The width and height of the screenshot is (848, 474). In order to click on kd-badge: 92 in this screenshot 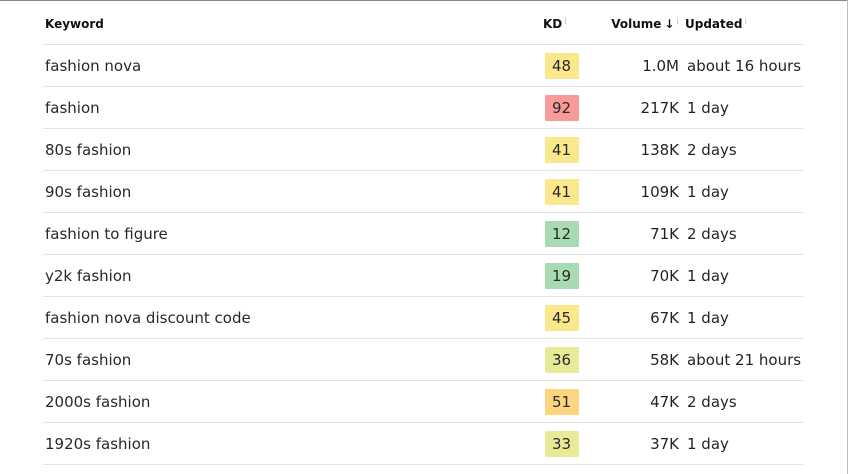, I will do `click(561, 107)`.